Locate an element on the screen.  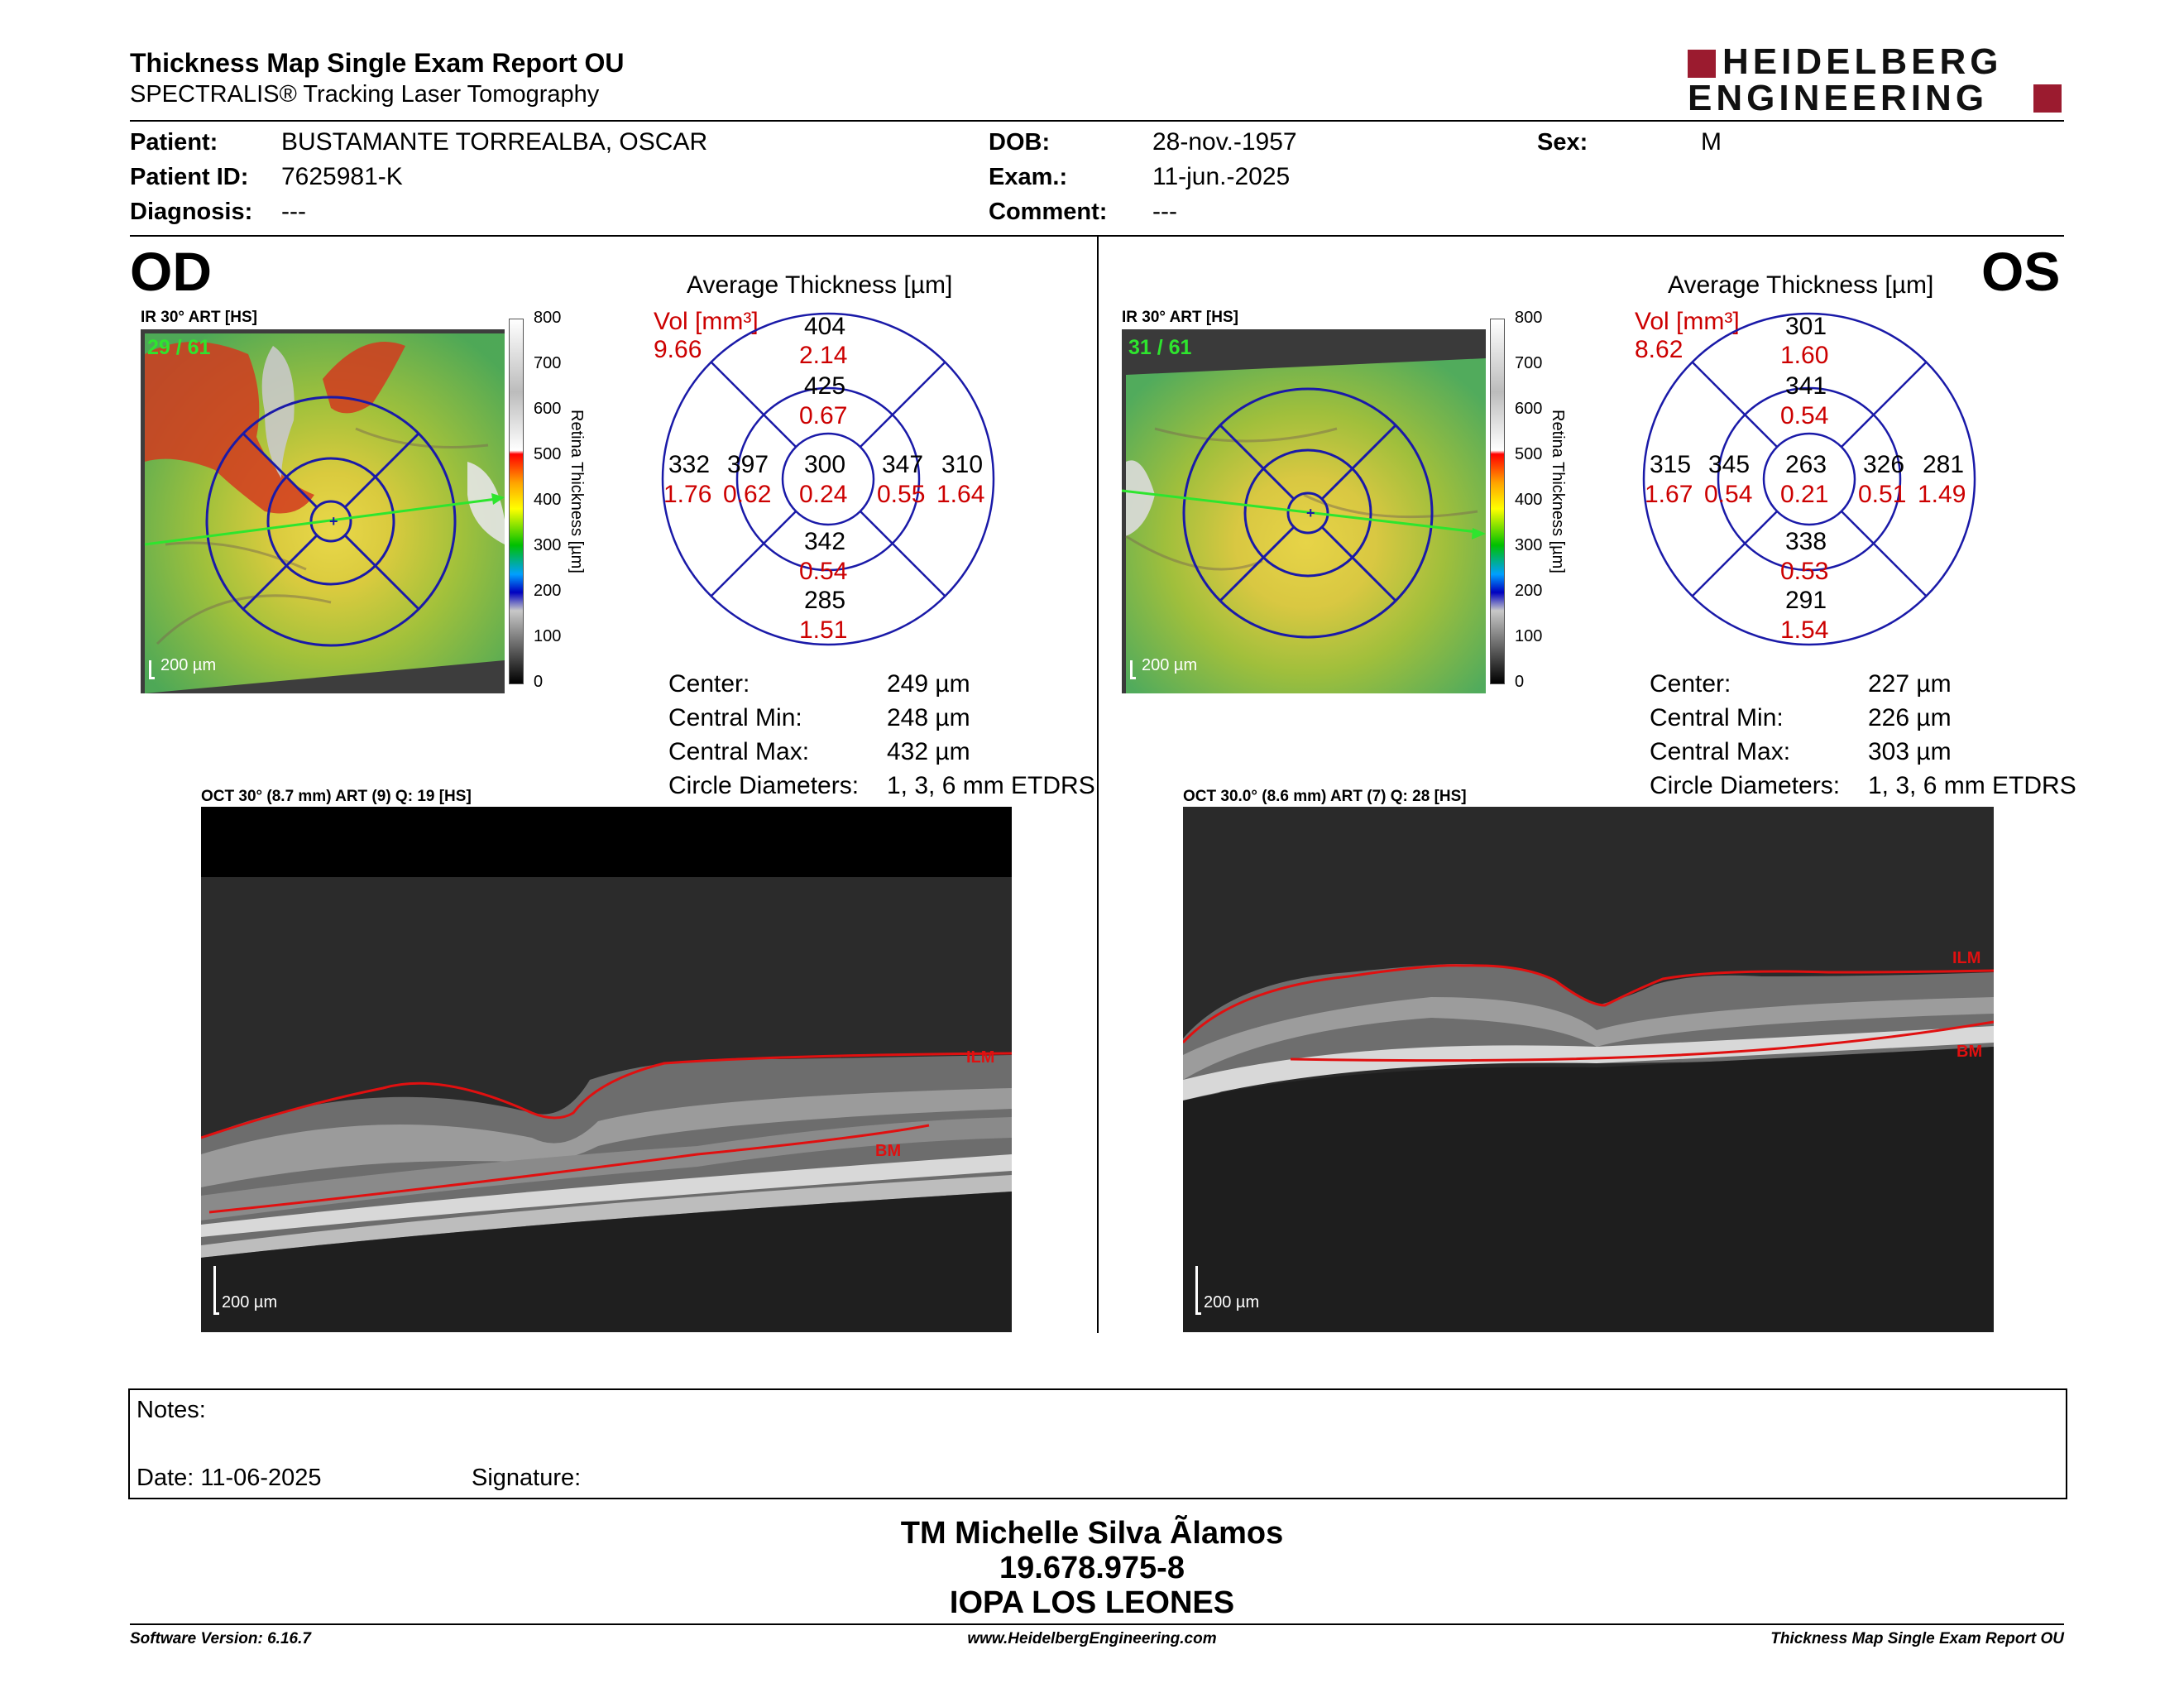
od-inner-nas-thickness: 347 is located at coordinates (903, 464).